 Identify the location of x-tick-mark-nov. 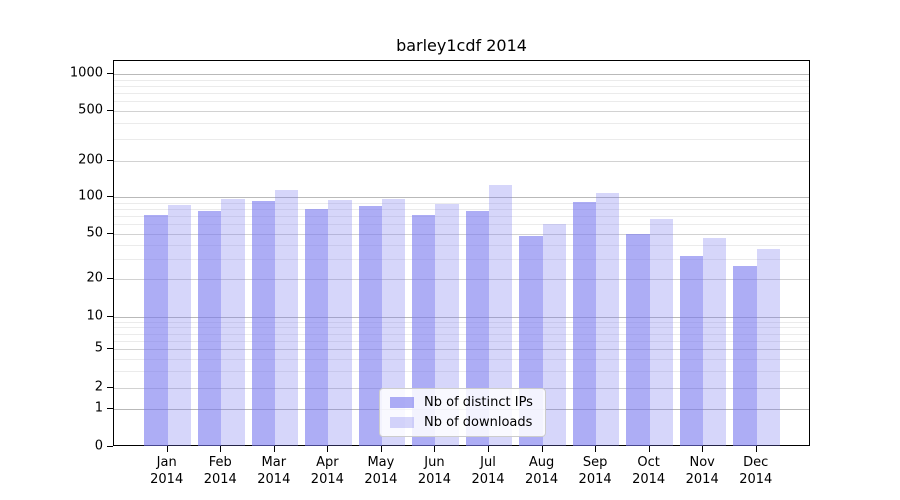
(703, 449).